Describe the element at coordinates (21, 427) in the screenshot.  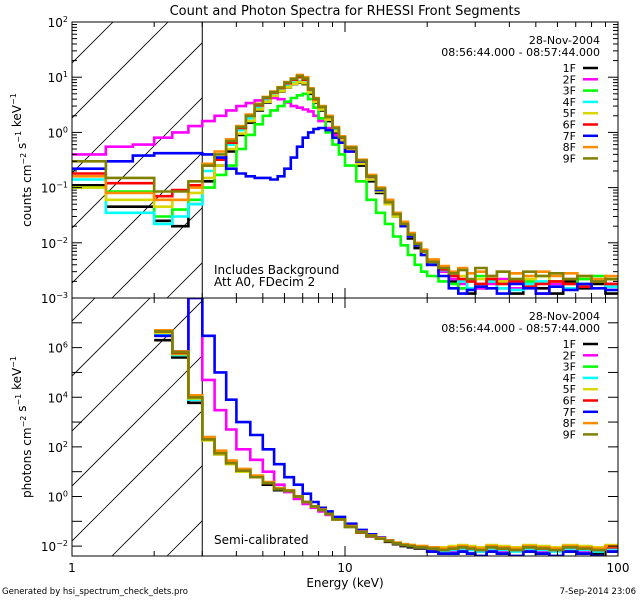
I see `y-axis-label: photons cm−2 s−1 keV−1` at that location.